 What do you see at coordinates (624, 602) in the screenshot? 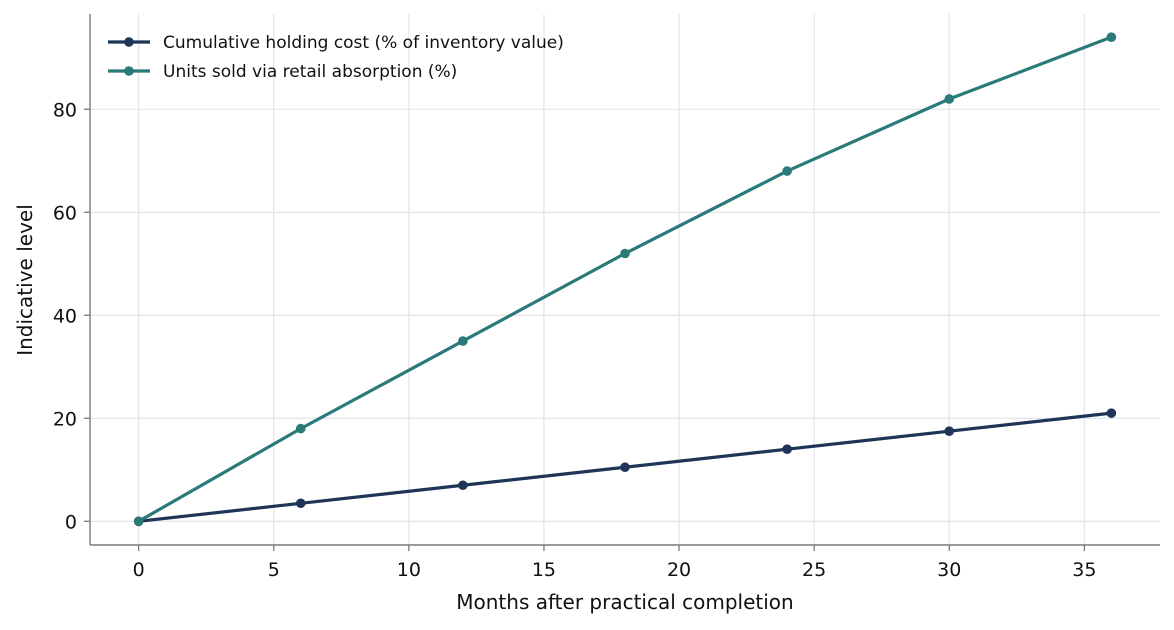
I see `x-axis-label: Months after practical completion` at bounding box center [624, 602].